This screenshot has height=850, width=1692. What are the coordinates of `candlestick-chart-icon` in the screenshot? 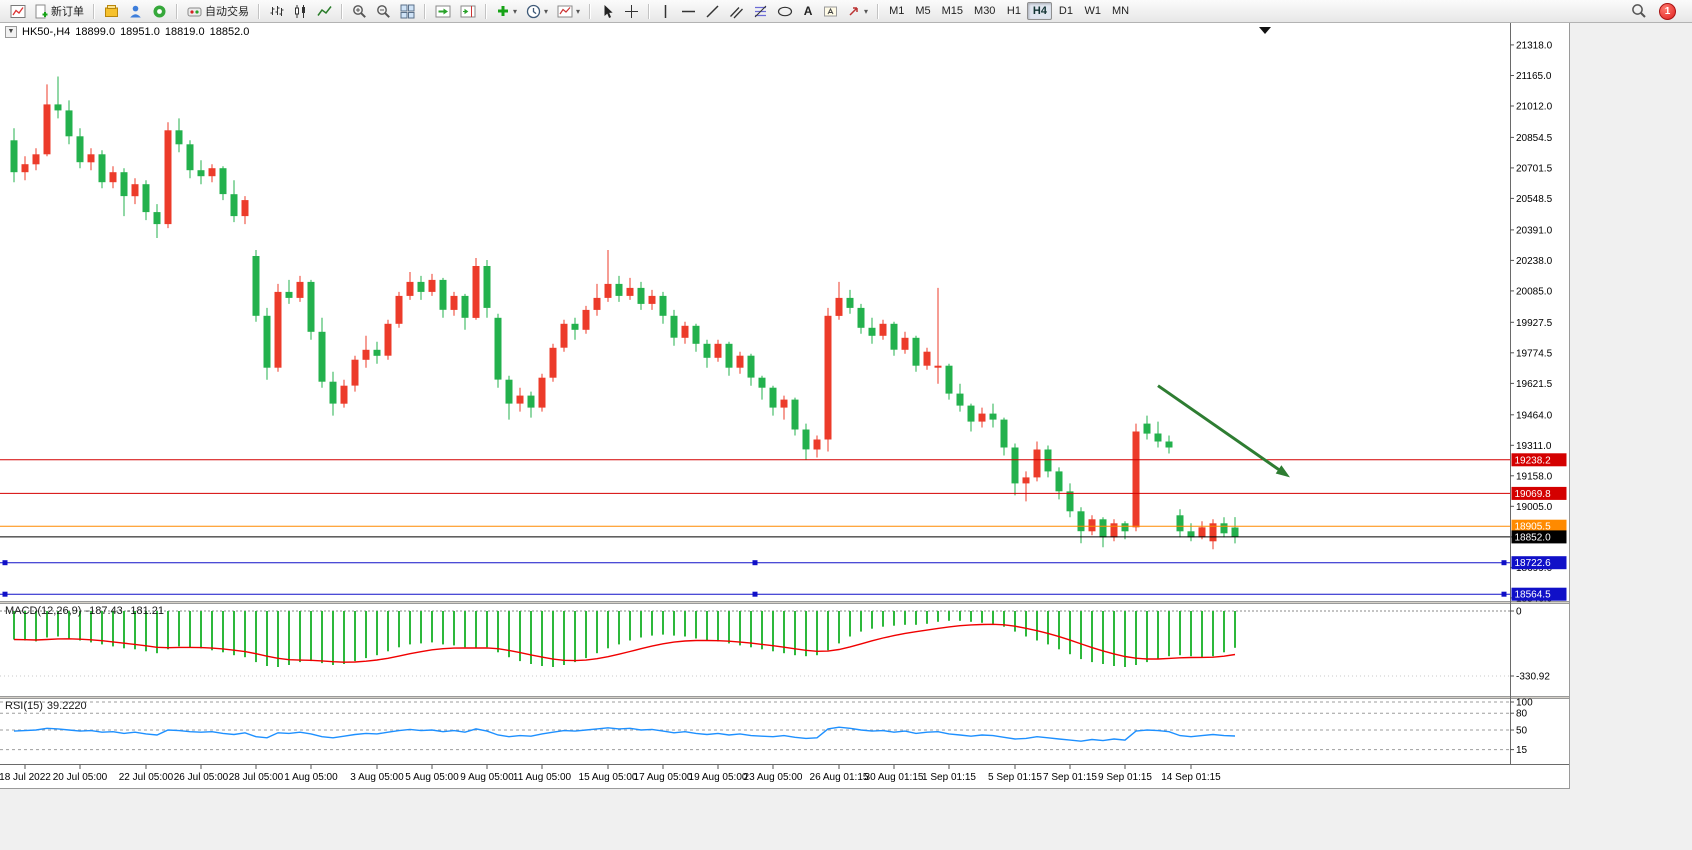 It's located at (300, 11).